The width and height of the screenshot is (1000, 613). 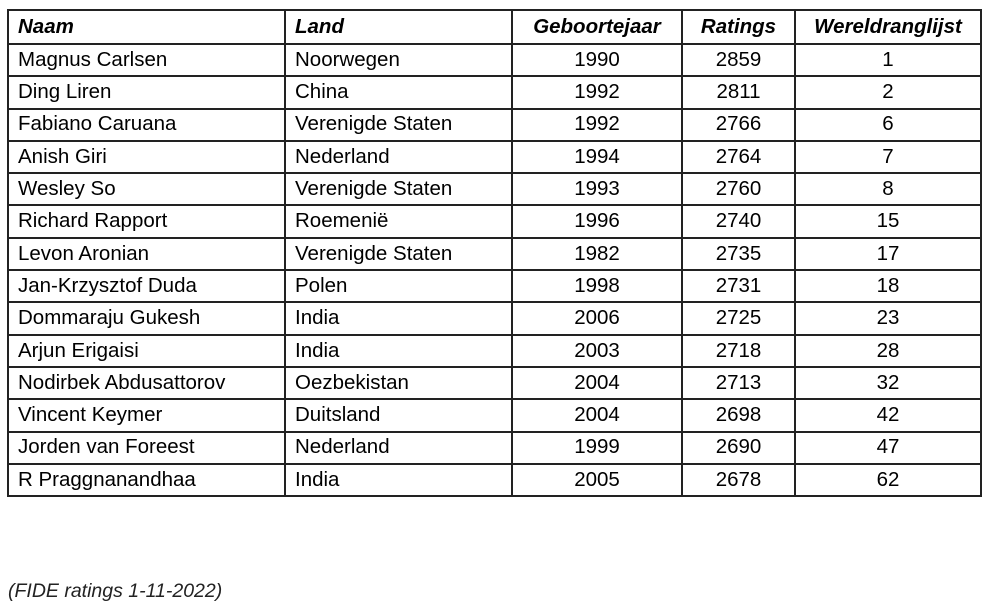 What do you see at coordinates (738, 286) in the screenshot?
I see `cell-rating: 2731` at bounding box center [738, 286].